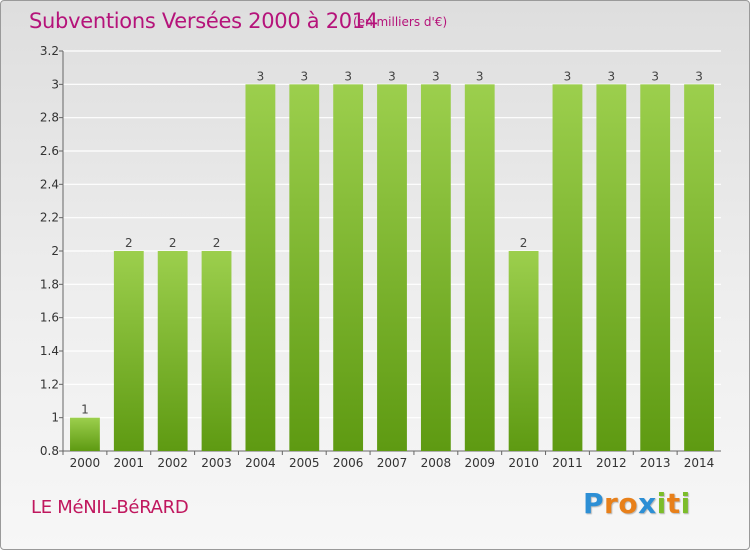 The height and width of the screenshot is (550, 750). What do you see at coordinates (49, 218) in the screenshot?
I see `y-tick-label: 2.2` at bounding box center [49, 218].